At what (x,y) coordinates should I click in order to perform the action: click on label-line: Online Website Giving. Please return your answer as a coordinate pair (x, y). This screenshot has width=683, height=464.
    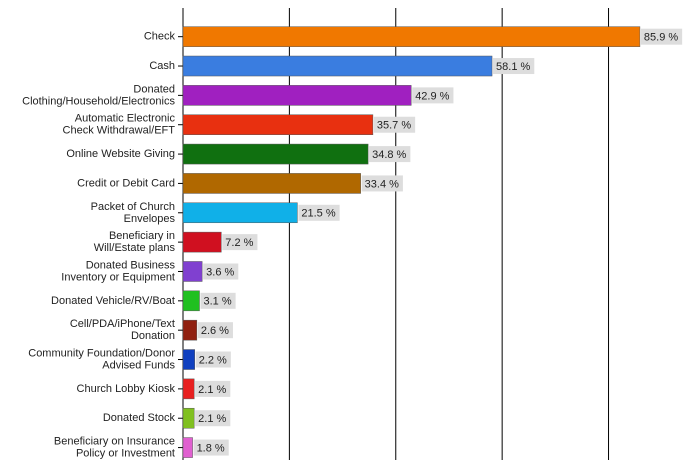
    Looking at the image, I should click on (120, 154).